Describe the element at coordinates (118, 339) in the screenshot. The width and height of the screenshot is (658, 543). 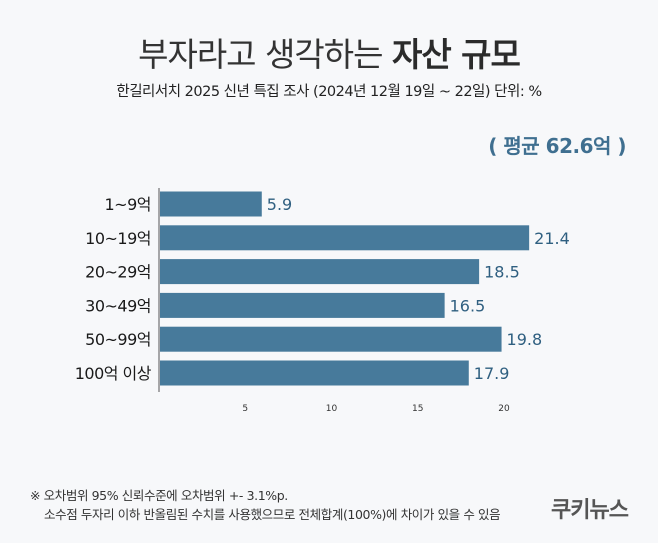
I see `category-label: 50~99억` at that location.